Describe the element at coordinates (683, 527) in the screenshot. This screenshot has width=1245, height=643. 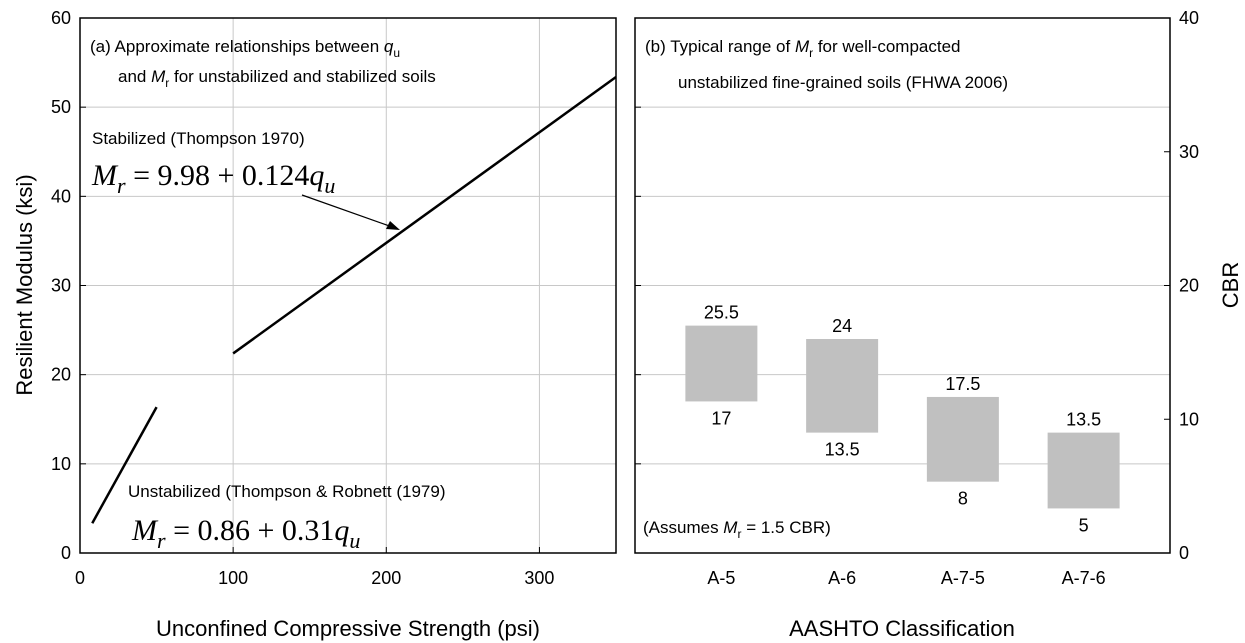
I see `text: (Assumes` at that location.